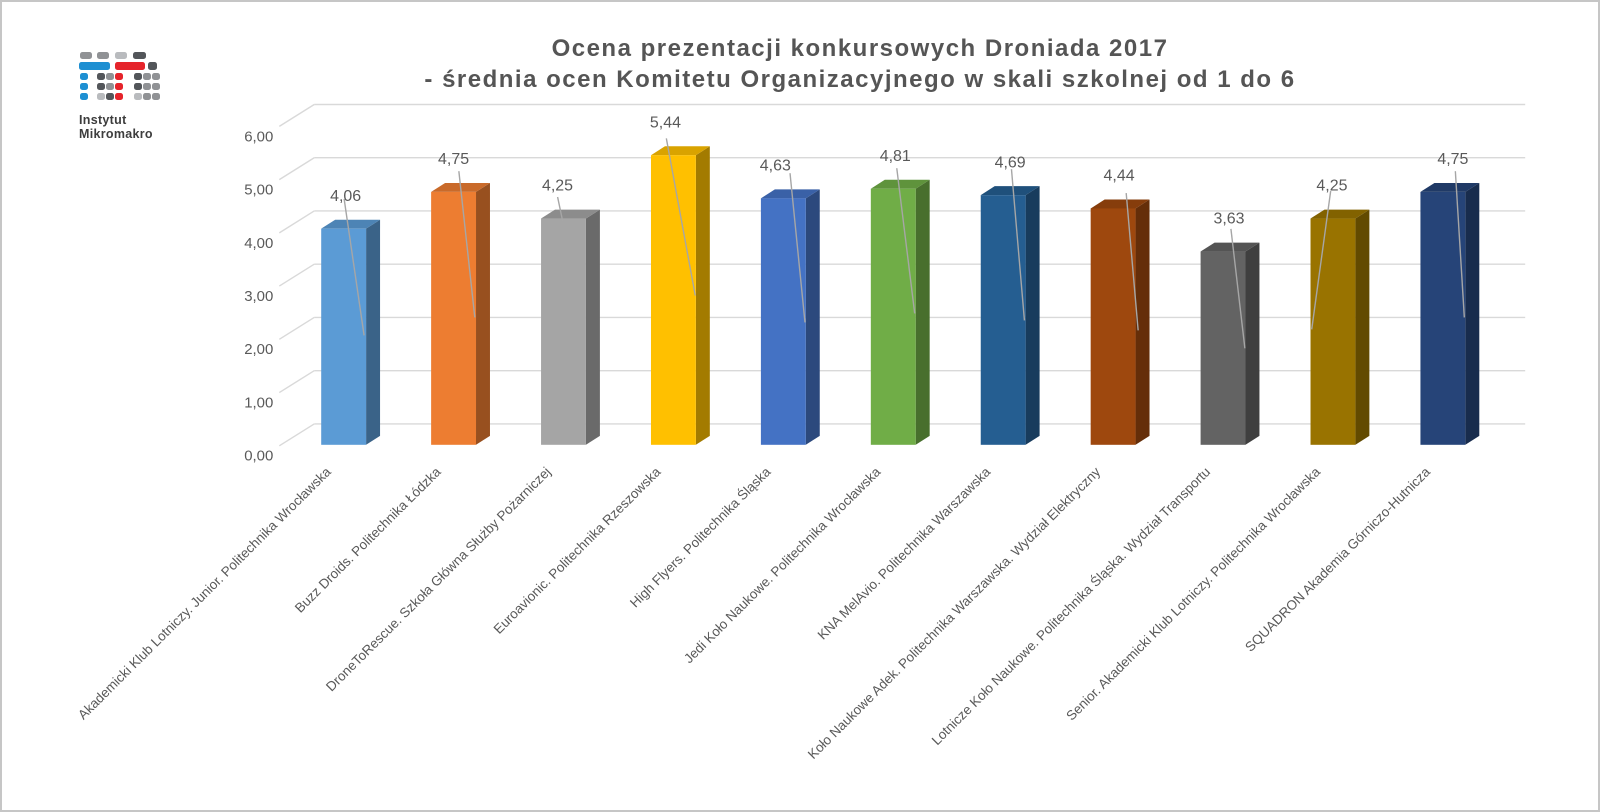 This screenshot has height=812, width=1600. Describe the element at coordinates (258, 190) in the screenshot. I see `y-tick-label: 5,00` at that location.